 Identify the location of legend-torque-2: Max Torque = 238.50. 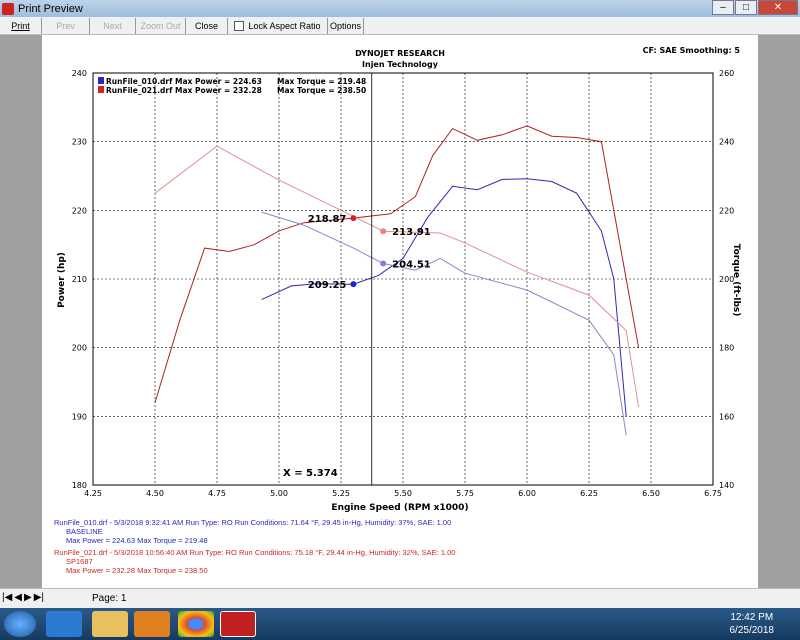
(321, 90).